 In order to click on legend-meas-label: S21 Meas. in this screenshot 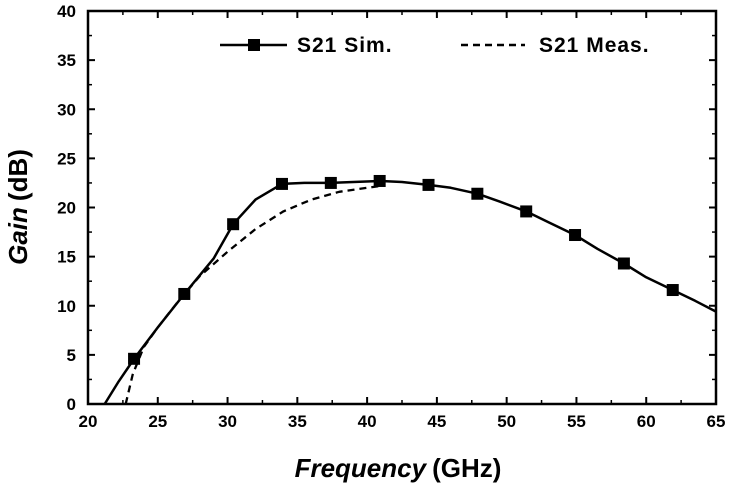, I will do `click(594, 45)`.